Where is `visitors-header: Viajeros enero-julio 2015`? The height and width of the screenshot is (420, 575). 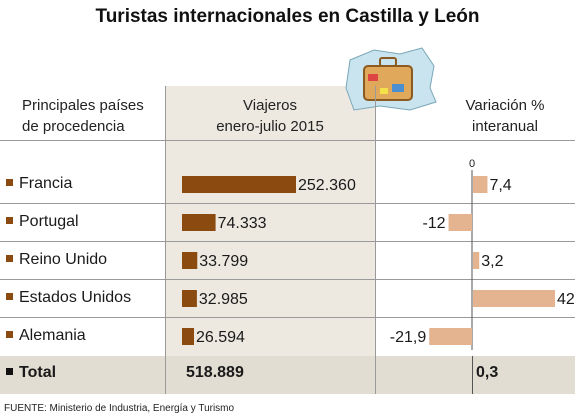 visitors-header: Viajeros enero-julio 2015 is located at coordinates (270, 116).